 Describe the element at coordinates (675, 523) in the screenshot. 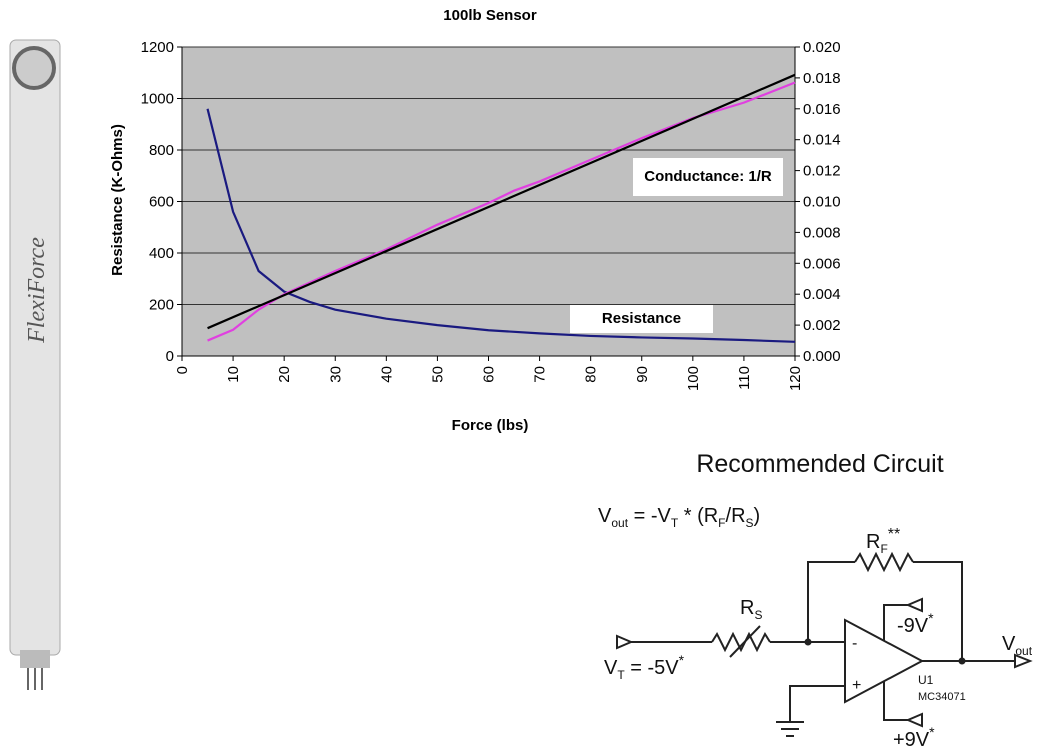

I see `formula-part: T` at that location.